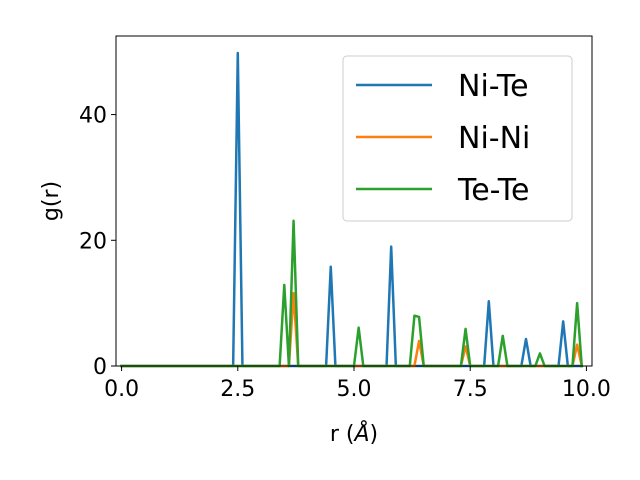 The image size is (640, 480). I want to click on x-axis: 0.0 2.5 5.0 7.5 10.0, so click(357, 384).